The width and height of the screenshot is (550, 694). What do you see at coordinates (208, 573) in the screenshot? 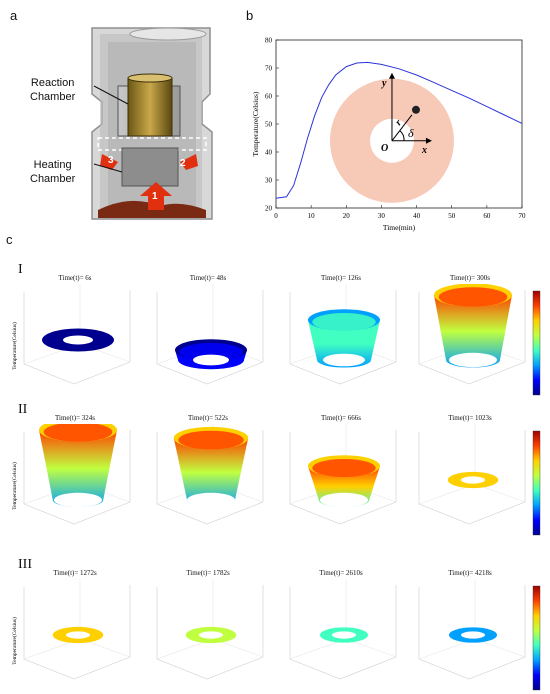
I see `time-label: Time(t)= 1782s` at bounding box center [208, 573].